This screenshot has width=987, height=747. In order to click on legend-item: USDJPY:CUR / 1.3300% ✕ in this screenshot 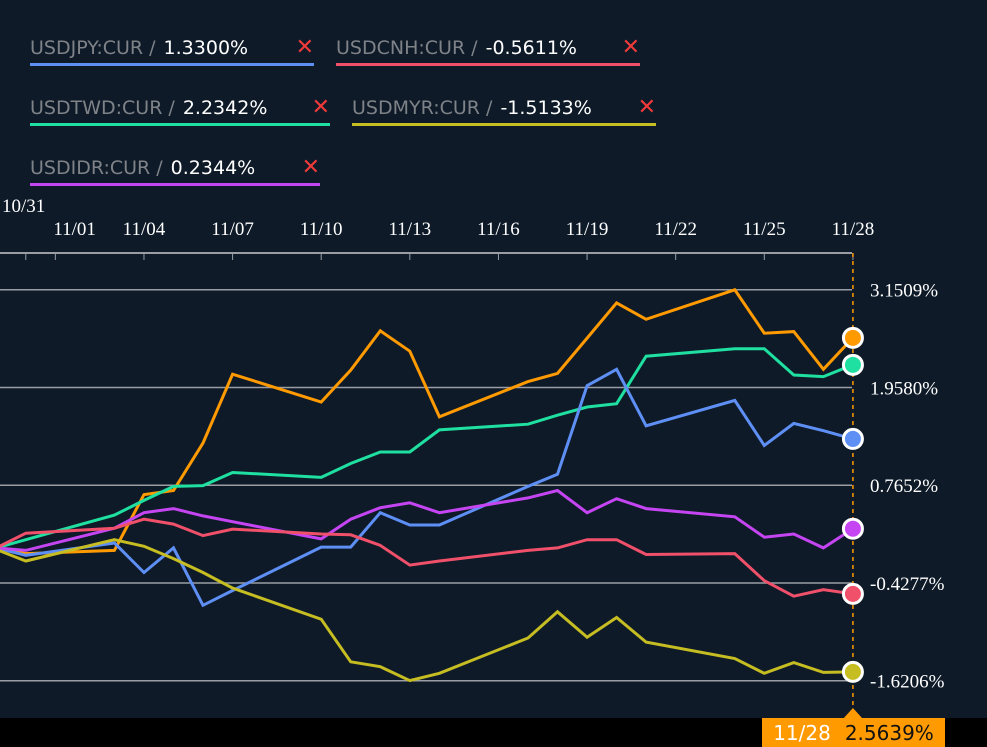, I will do `click(172, 49)`.